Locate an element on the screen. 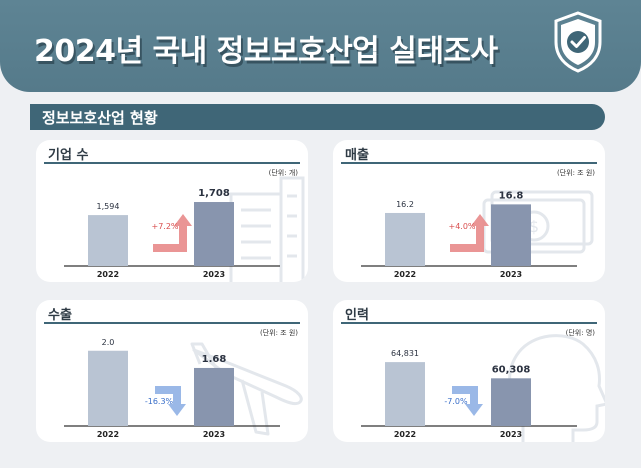 This screenshot has width=641, height=468. change-label: +7.2% is located at coordinates (164, 226).